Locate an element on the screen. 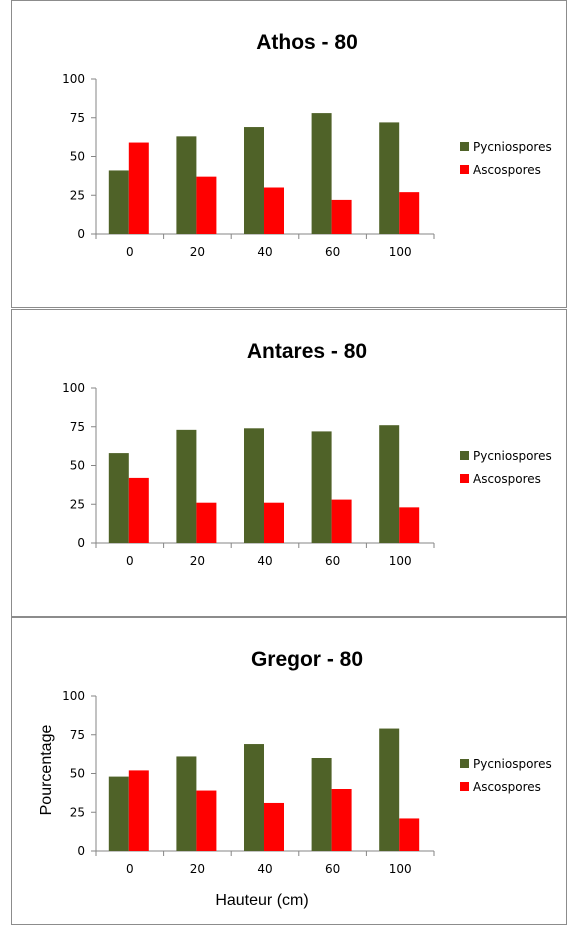 The height and width of the screenshot is (925, 567). chart-title: Gregor - 80 is located at coordinates (307, 659).